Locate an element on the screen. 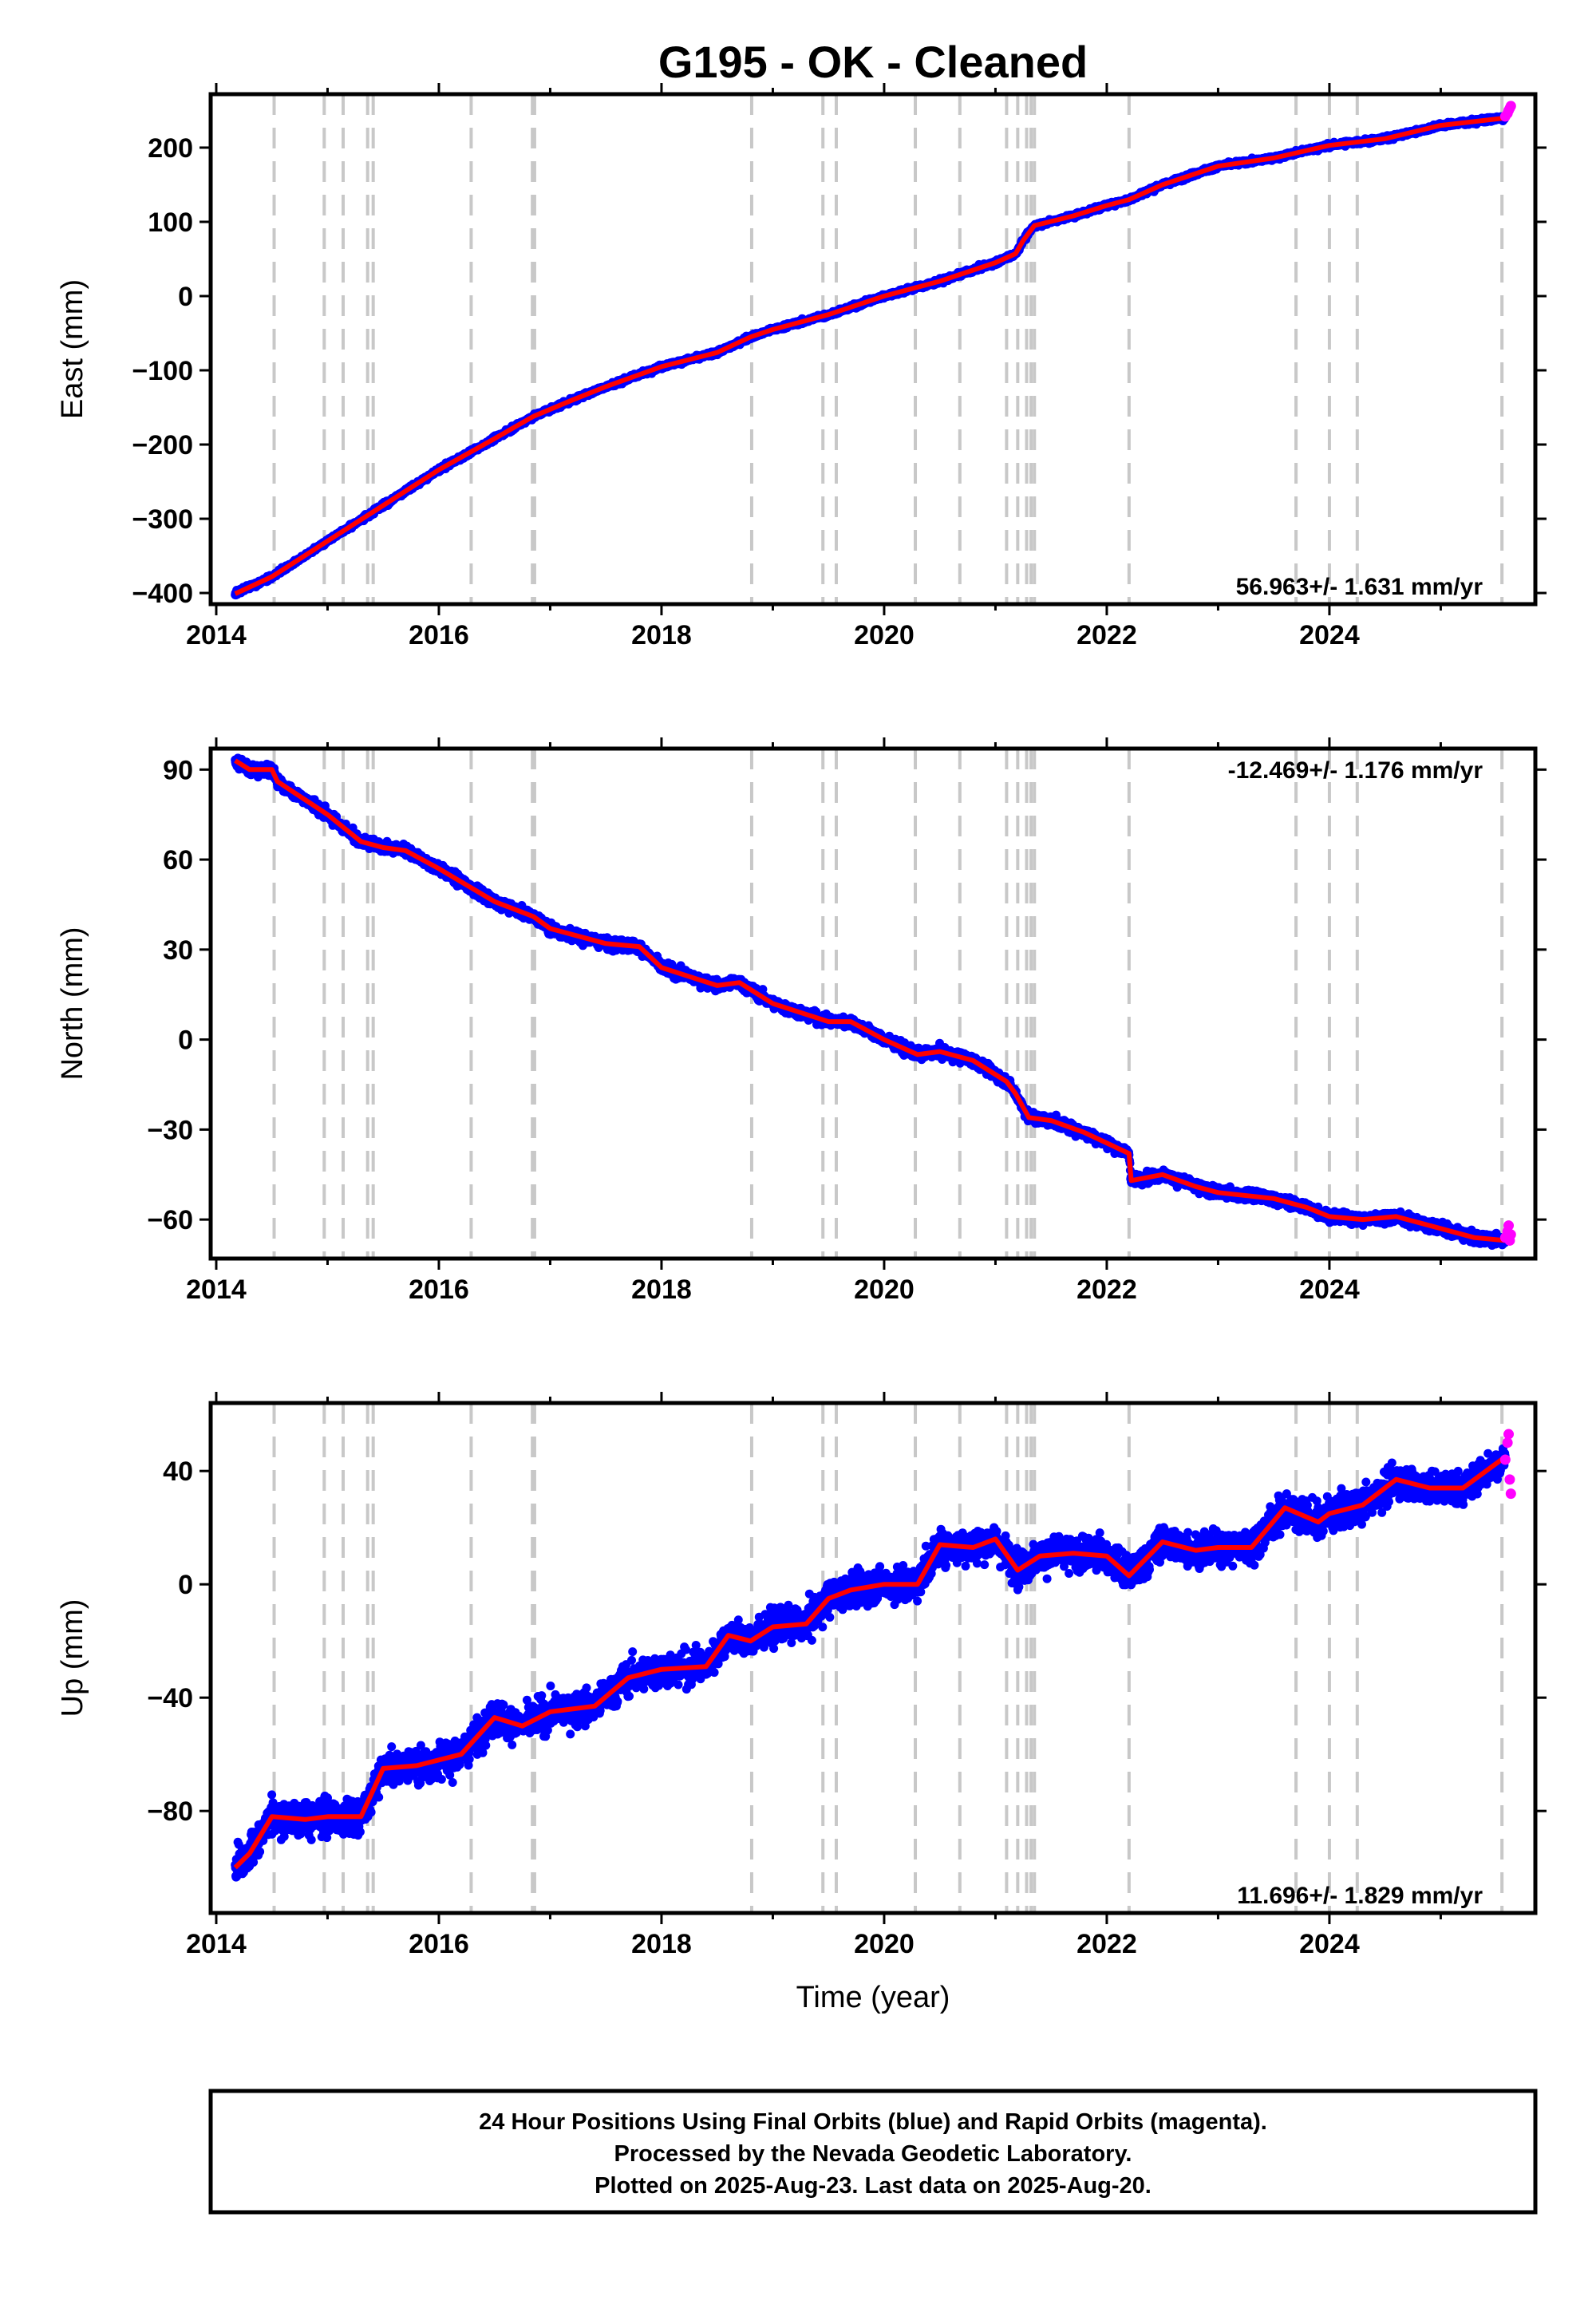  x-tick-label: 2020 is located at coordinates (884, 635).